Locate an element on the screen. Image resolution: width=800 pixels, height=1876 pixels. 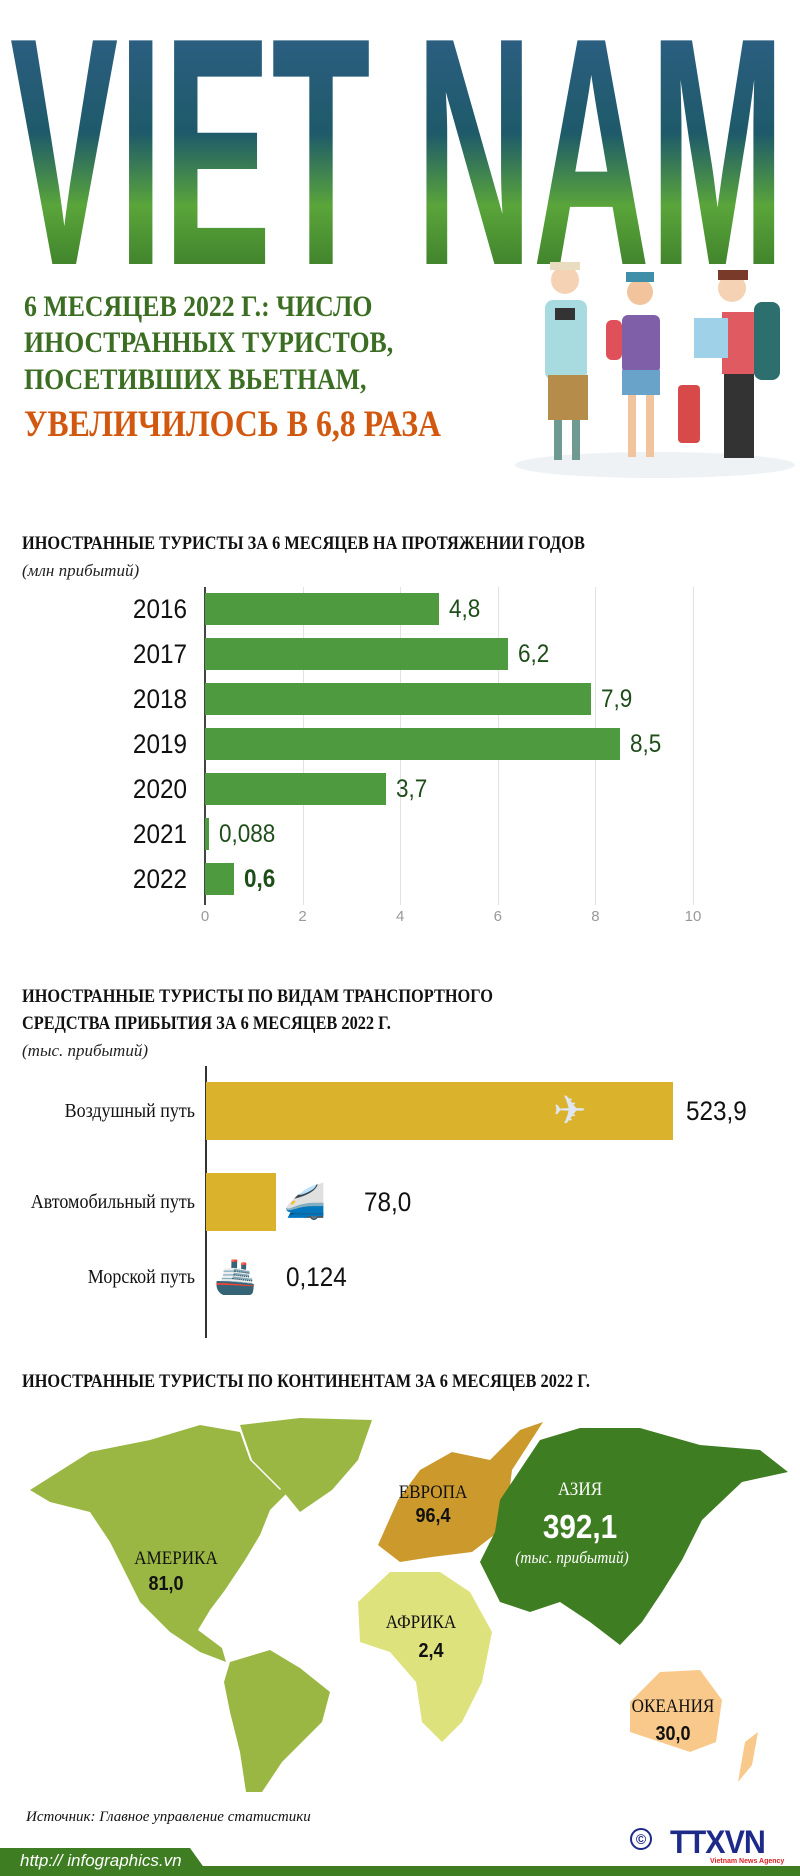
chart2-subtitle: (тыс. прибытий) is located at coordinates (85, 1050).